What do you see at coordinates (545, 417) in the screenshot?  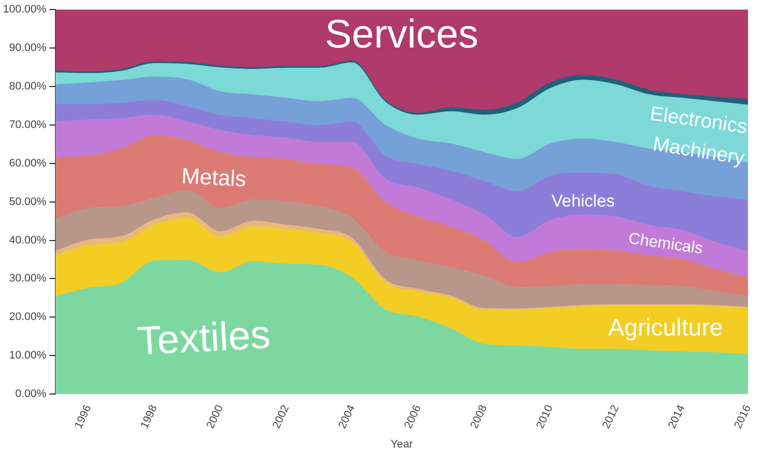 I see `x-tick-label: 2010` at bounding box center [545, 417].